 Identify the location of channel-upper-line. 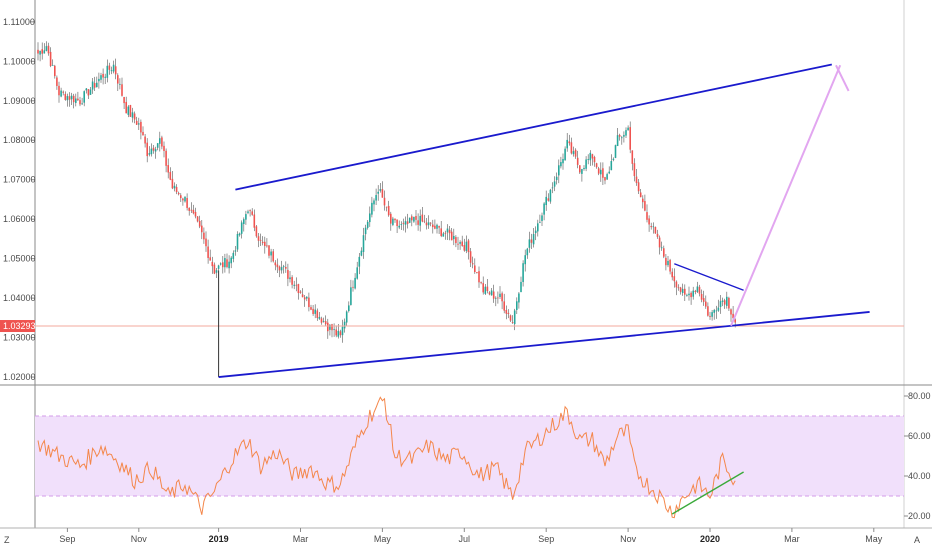
(533, 127).